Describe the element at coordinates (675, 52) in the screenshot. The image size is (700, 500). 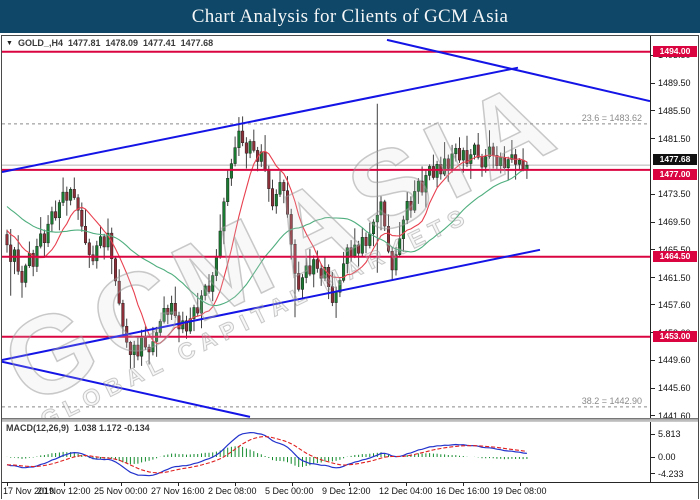
I see `price-level-badge: 1494.00` at that location.